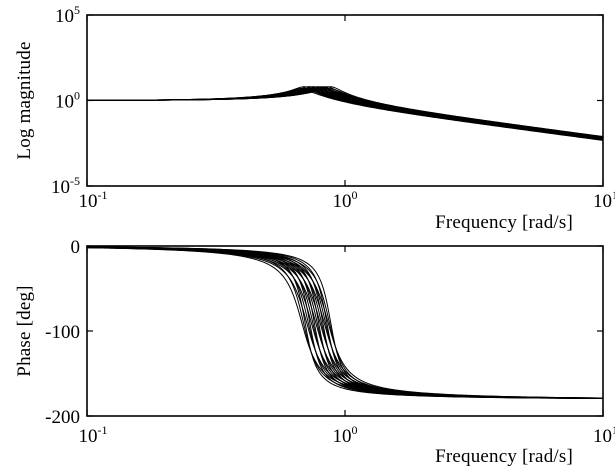 This screenshot has height=471, width=615. What do you see at coordinates (24, 100) in the screenshot?
I see `y-axis-label: Log magnitude` at bounding box center [24, 100].